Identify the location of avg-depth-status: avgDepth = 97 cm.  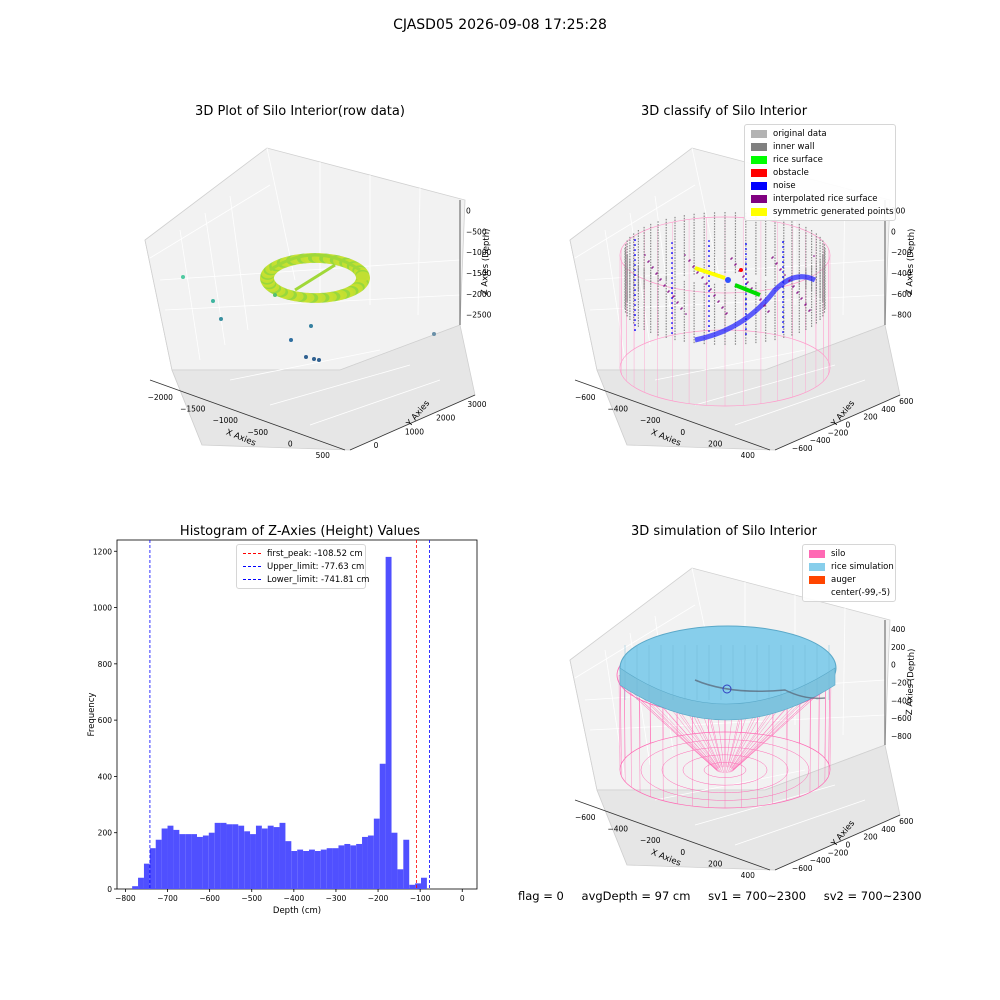
(636, 896).